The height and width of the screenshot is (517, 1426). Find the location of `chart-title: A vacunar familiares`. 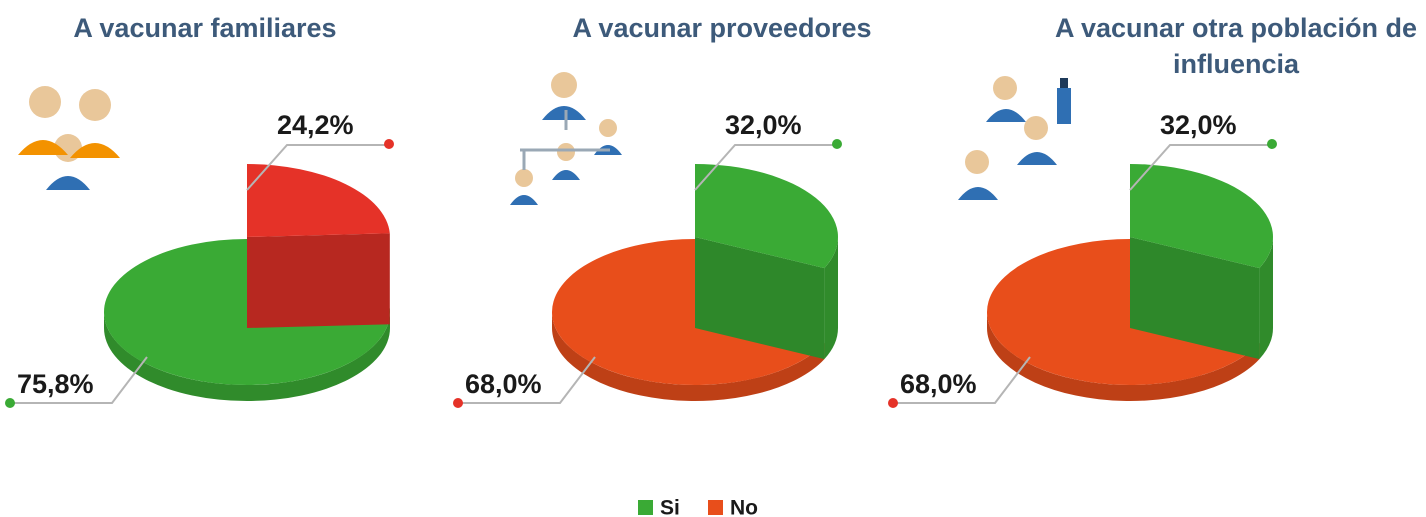

chart-title: A vacunar familiares is located at coordinates (205, 28).